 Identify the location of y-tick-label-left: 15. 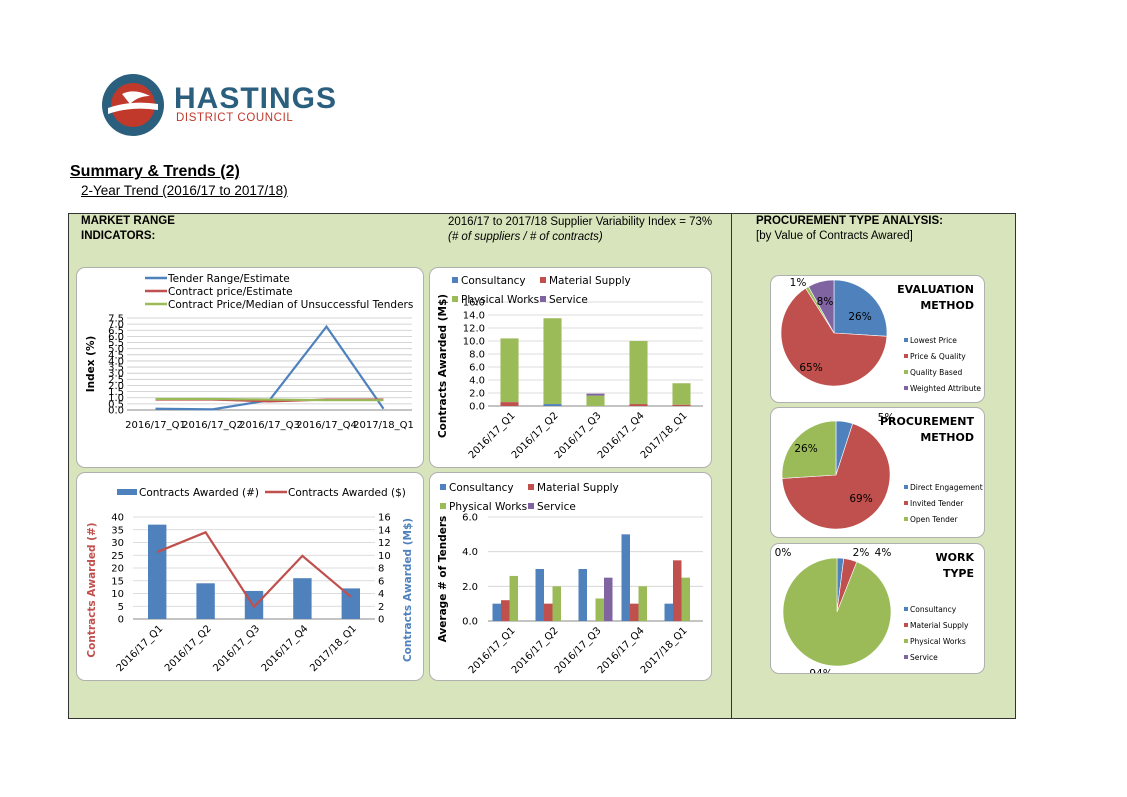
(117, 581).